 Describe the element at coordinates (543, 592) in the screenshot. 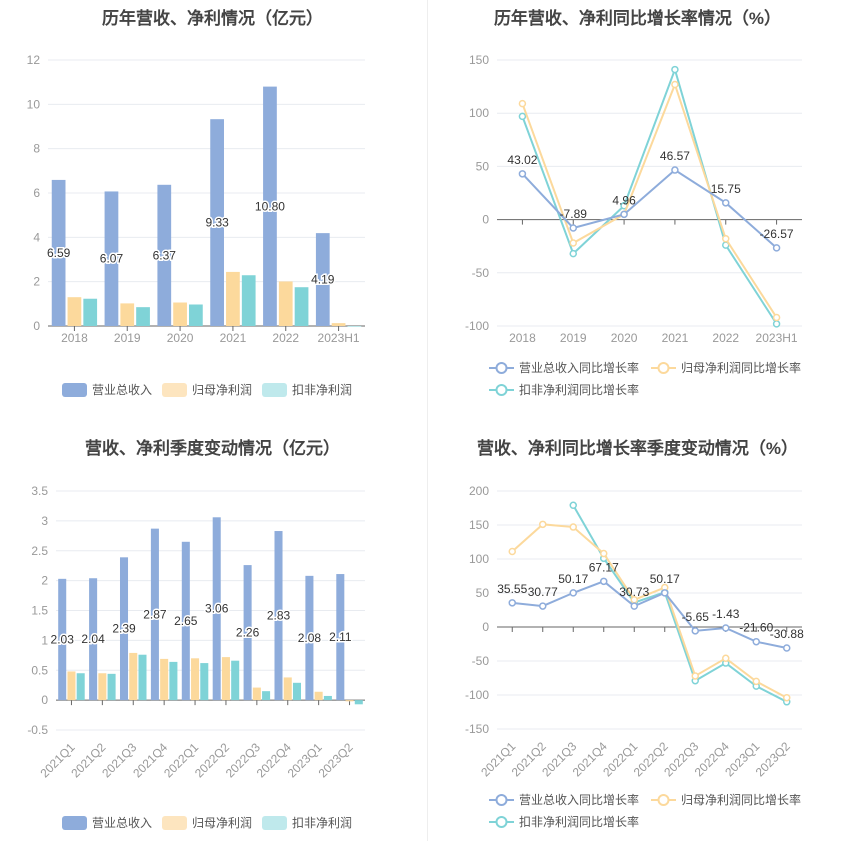

I see `data-label: 30.77` at that location.